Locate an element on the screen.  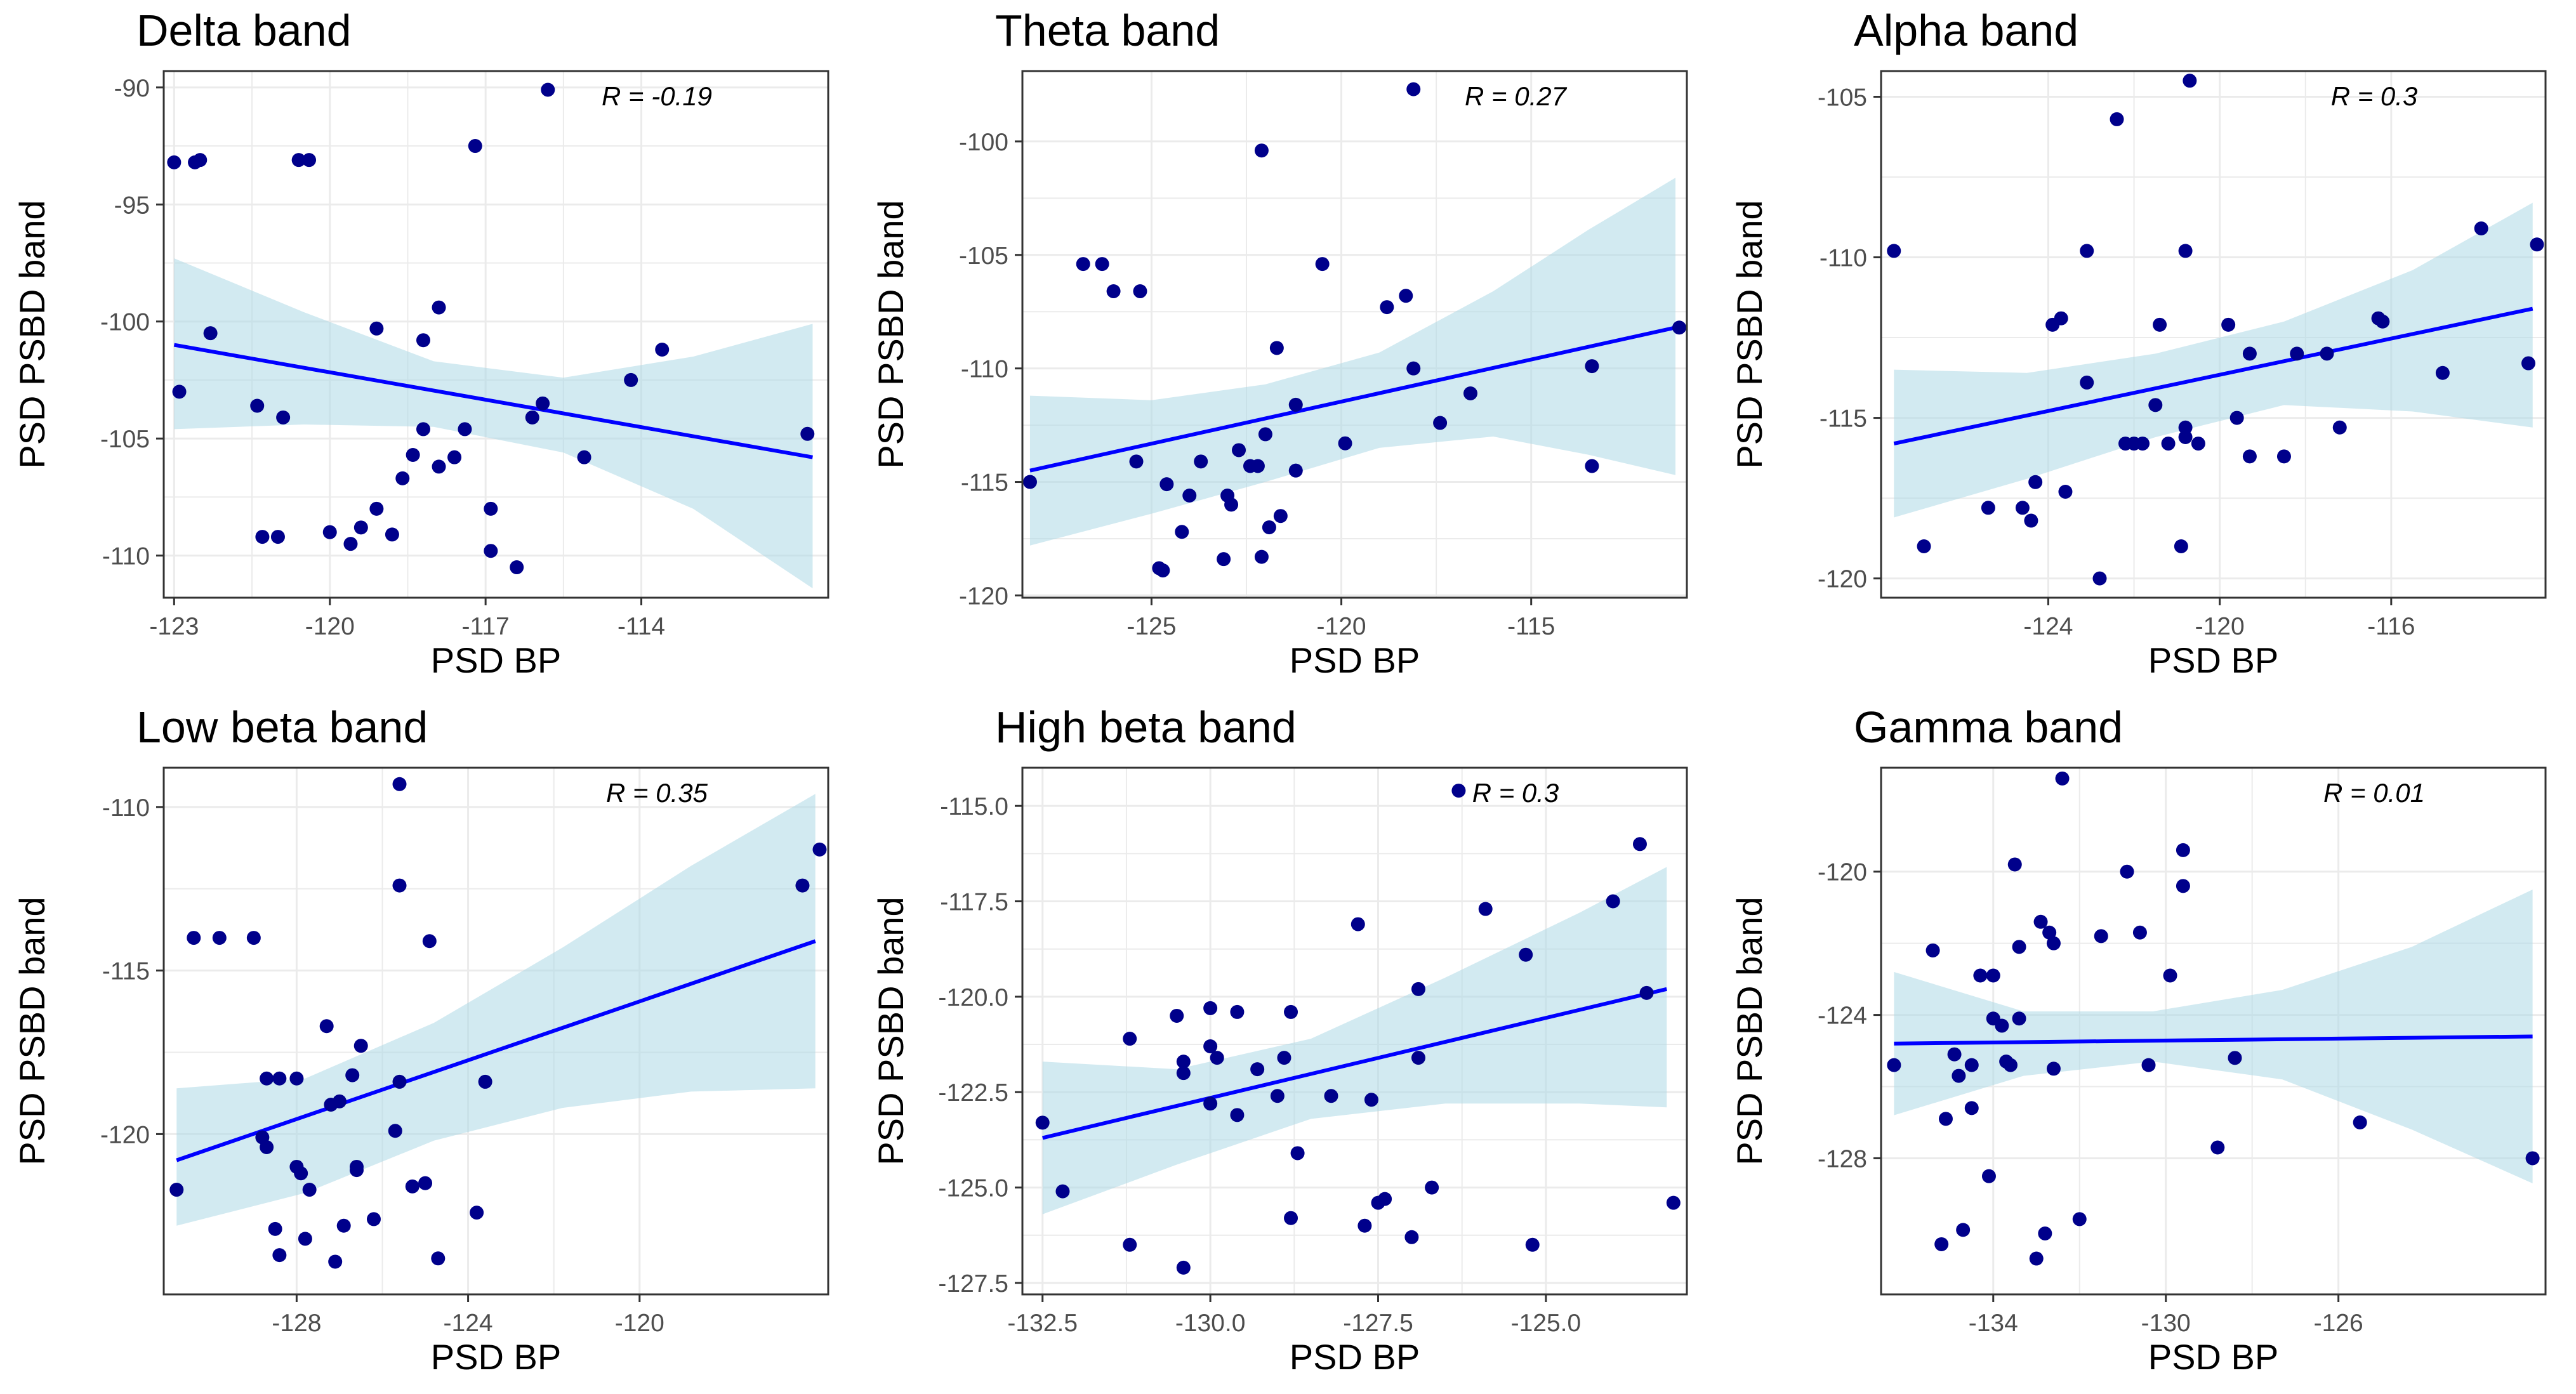
y-tick-label: -105 is located at coordinates (983, 256).